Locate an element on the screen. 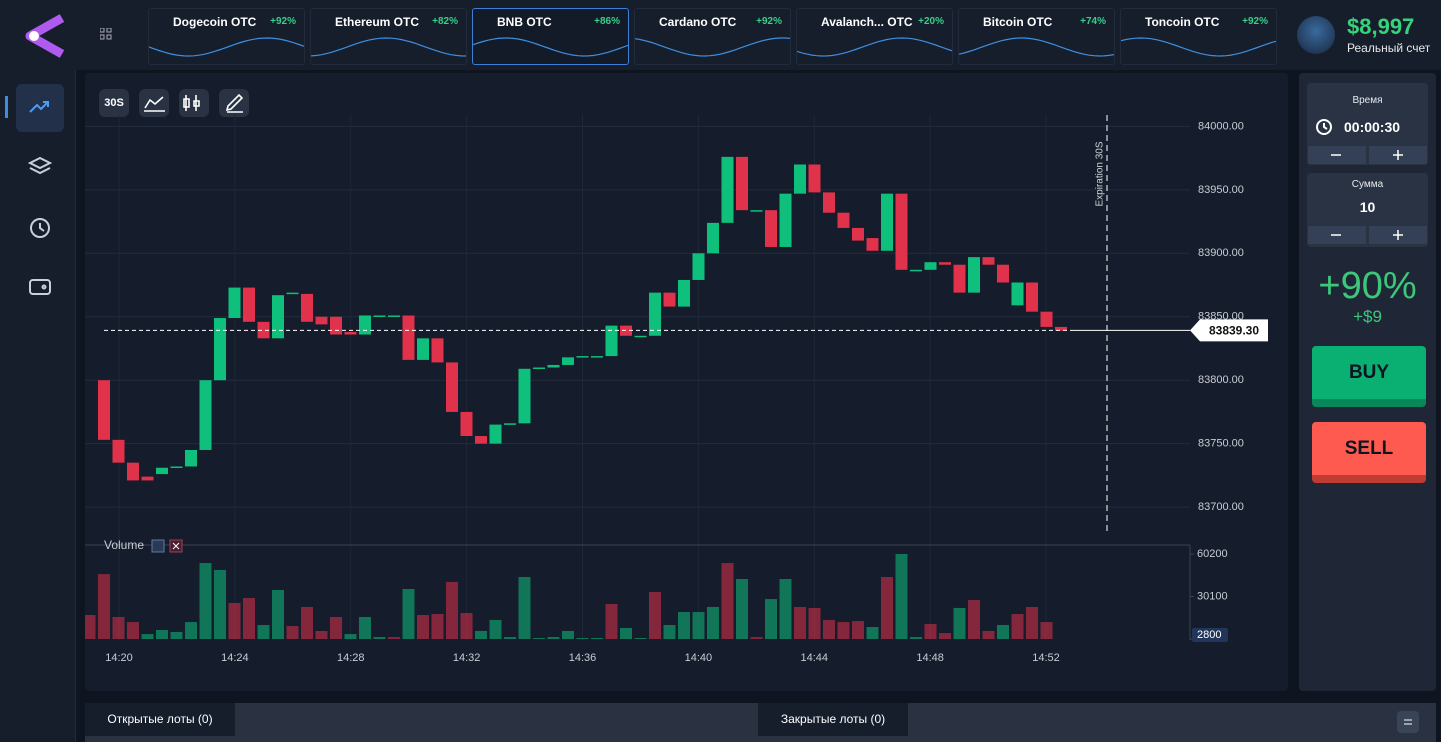  asset-name: Ethereum OTC is located at coordinates (377, 22).